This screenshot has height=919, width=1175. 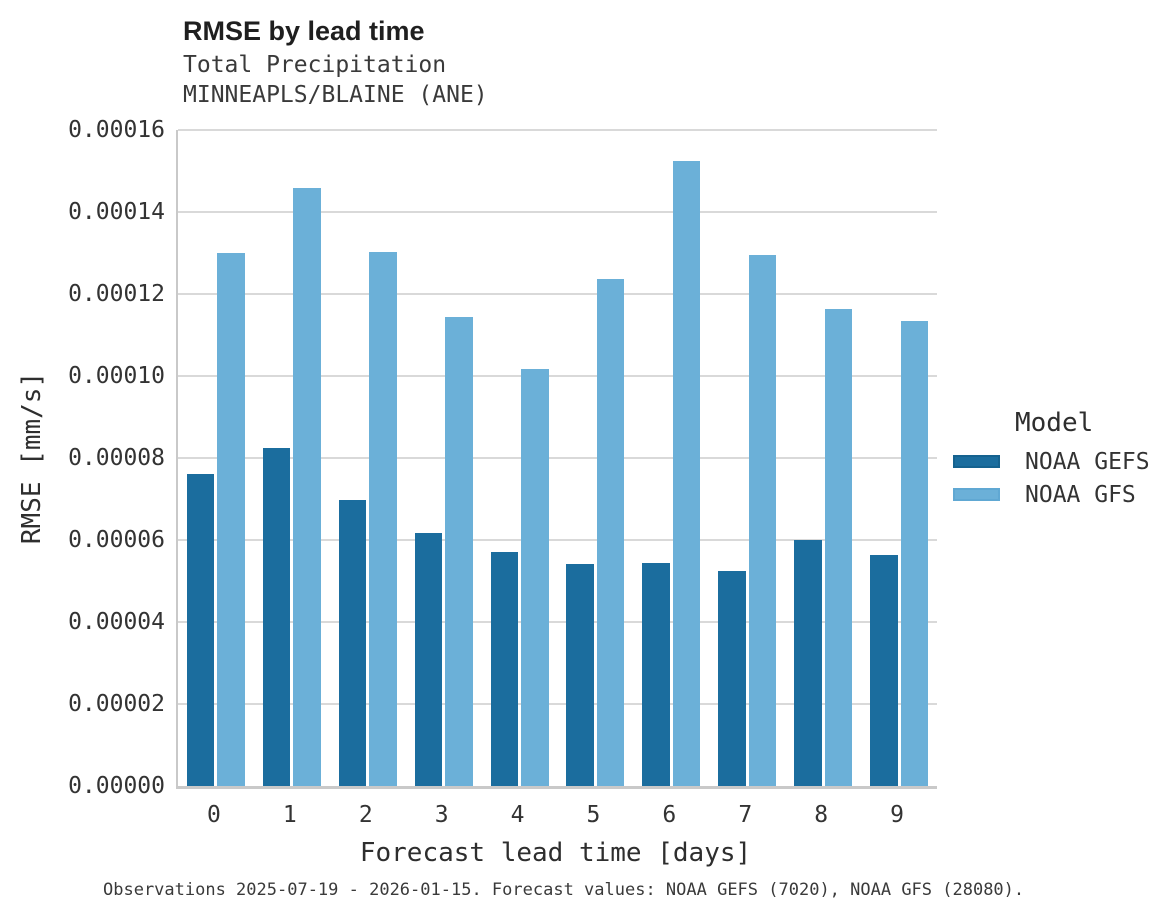 I want to click on legend-swatch-noaa-gefs, so click(x=976, y=461).